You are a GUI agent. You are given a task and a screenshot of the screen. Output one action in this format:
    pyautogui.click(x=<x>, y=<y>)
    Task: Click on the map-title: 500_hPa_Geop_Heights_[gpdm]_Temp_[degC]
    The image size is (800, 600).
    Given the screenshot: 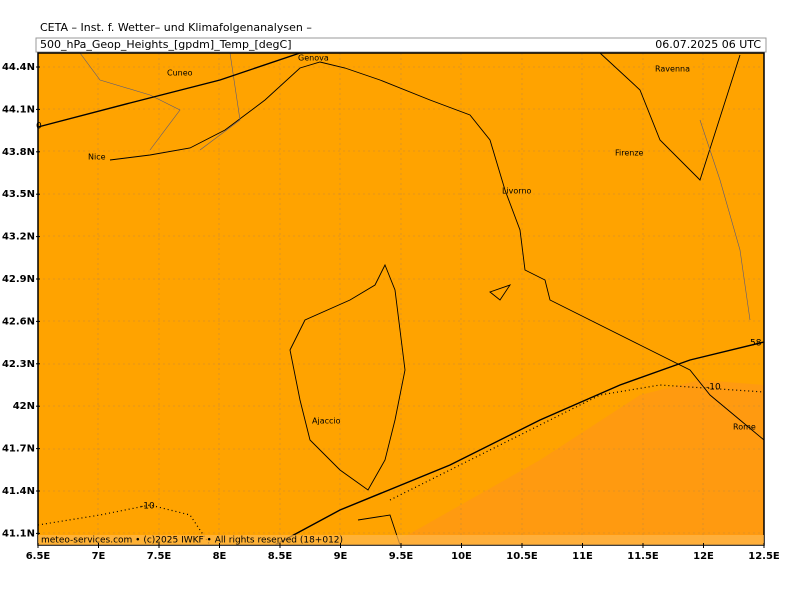 What is the action you would take?
    pyautogui.click(x=166, y=44)
    